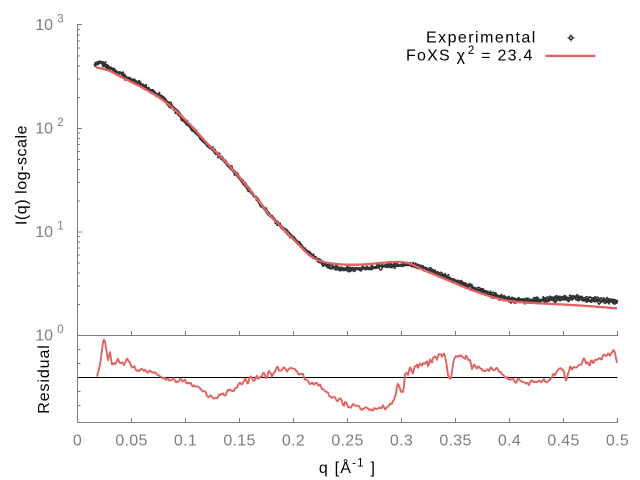  What do you see at coordinates (470, 55) in the screenshot?
I see `svg-text: FoXS χ2 = 23.4` at bounding box center [470, 55].